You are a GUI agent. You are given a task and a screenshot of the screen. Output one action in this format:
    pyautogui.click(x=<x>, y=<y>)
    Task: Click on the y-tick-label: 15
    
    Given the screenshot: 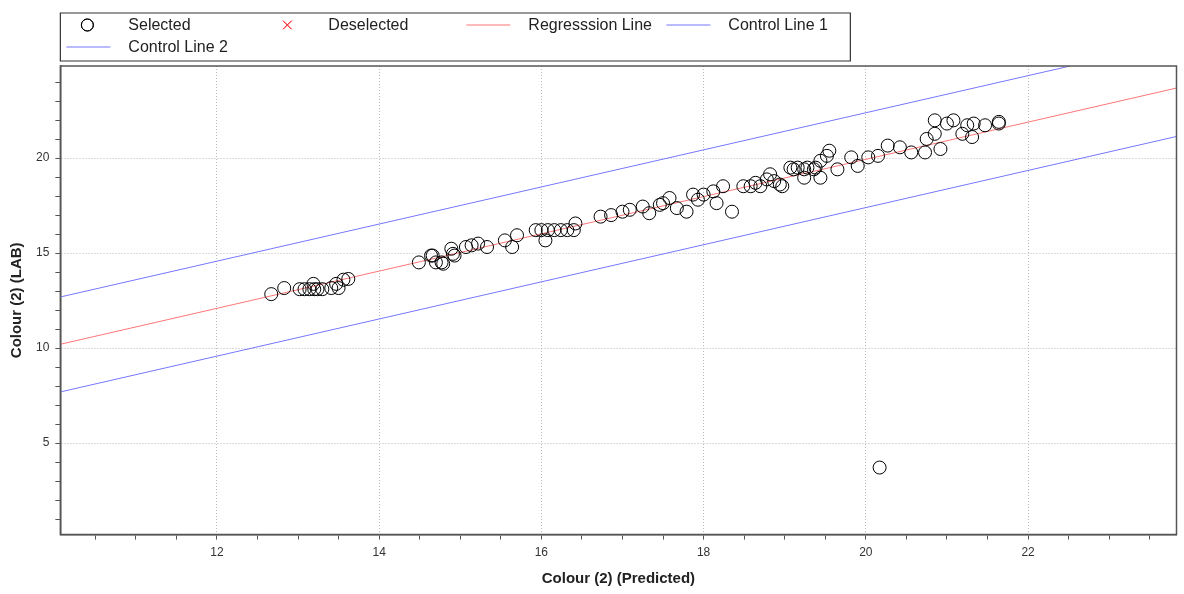 What is the action you would take?
    pyautogui.click(x=42, y=252)
    